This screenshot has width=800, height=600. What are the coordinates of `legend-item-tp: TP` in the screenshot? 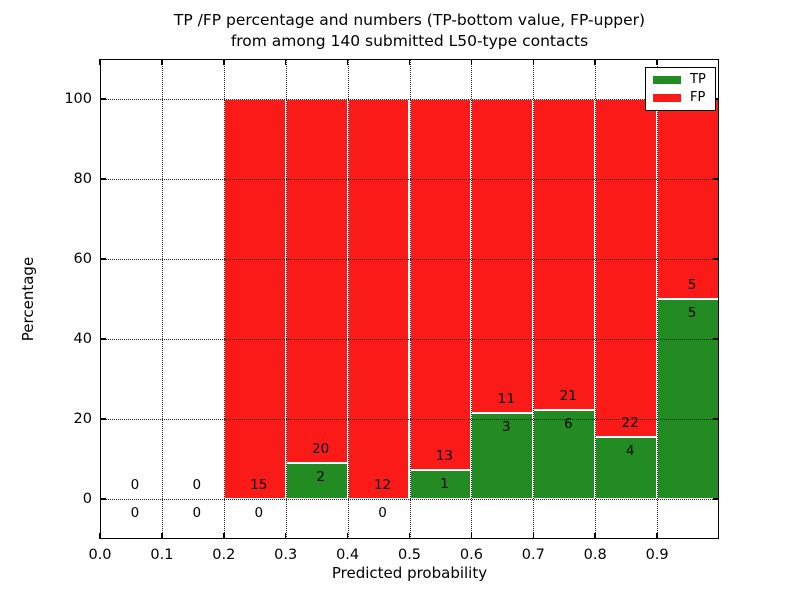 It's located at (680, 80).